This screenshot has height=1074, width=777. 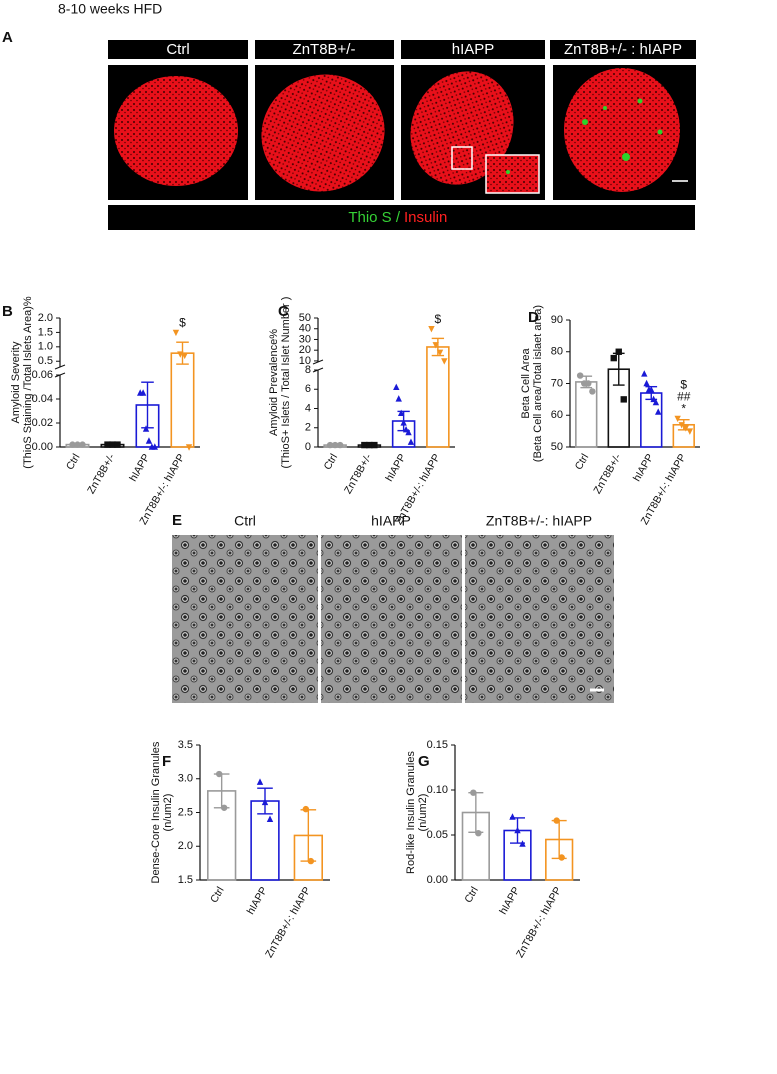 I want to click on y-tick-label: 3.0, so click(x=185, y=779).